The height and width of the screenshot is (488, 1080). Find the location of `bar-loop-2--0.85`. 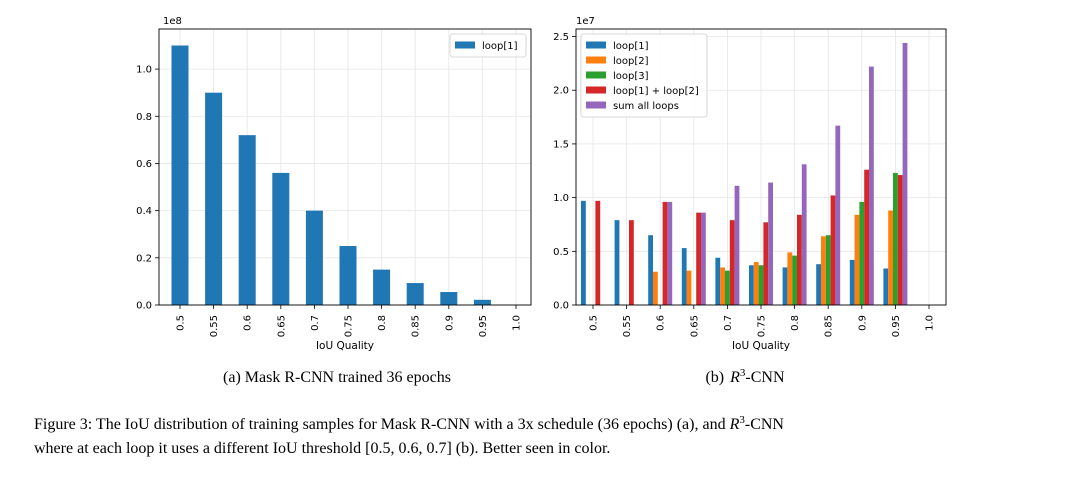

bar-loop-2--0.85 is located at coordinates (823, 270).